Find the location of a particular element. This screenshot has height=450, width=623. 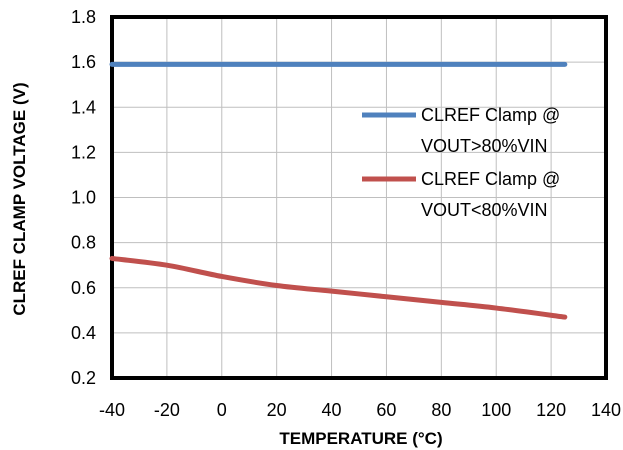

x-tick-label: 80 is located at coordinates (441, 410).